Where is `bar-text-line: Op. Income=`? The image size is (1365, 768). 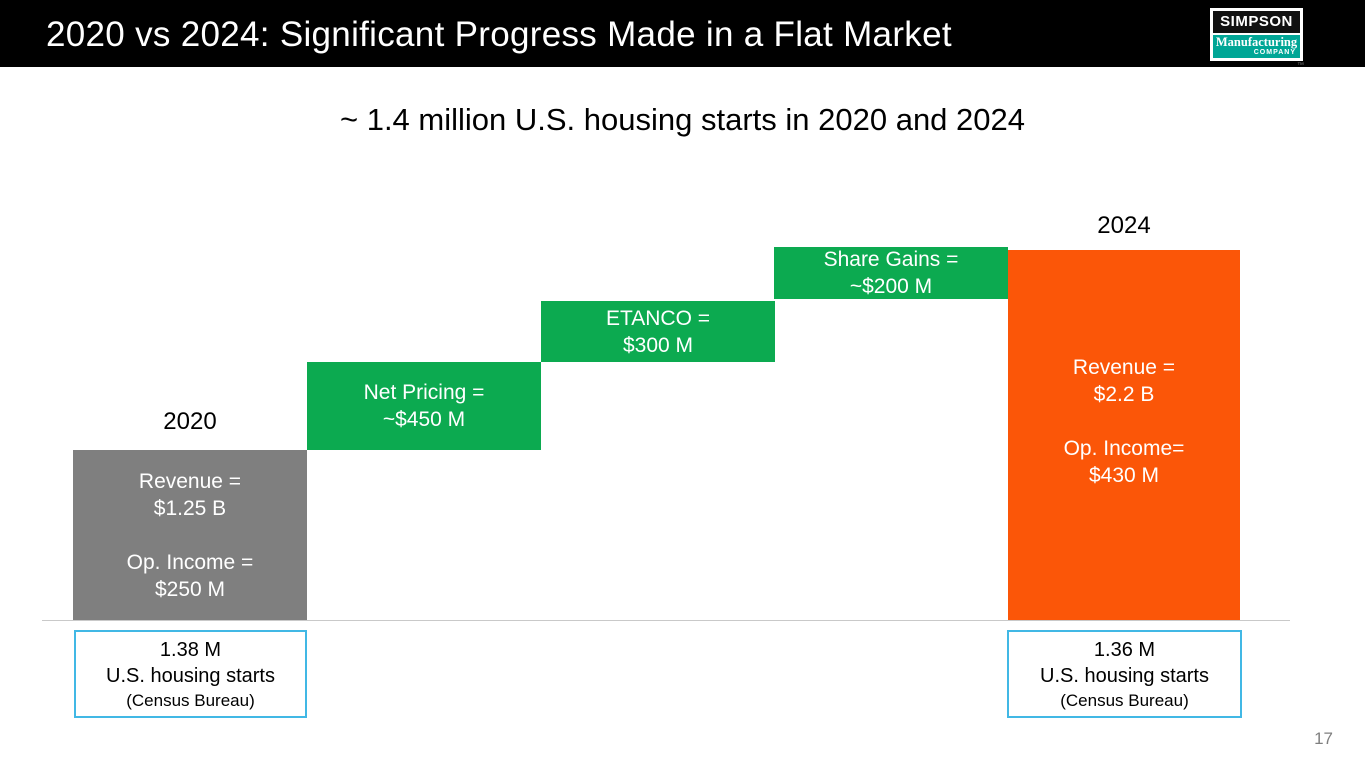 bar-text-line: Op. Income= is located at coordinates (1124, 448).